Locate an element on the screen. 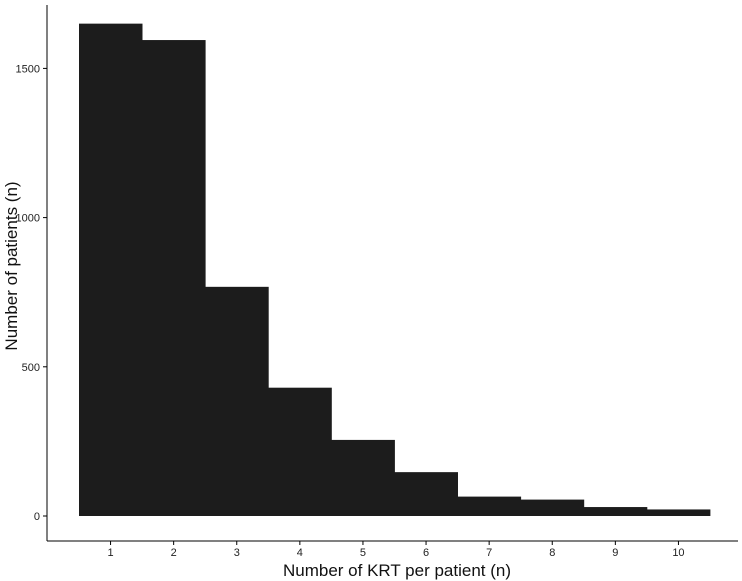  x-ticks-group: 1 2 3 4 5 6 7 8 9 10 is located at coordinates (396, 550).